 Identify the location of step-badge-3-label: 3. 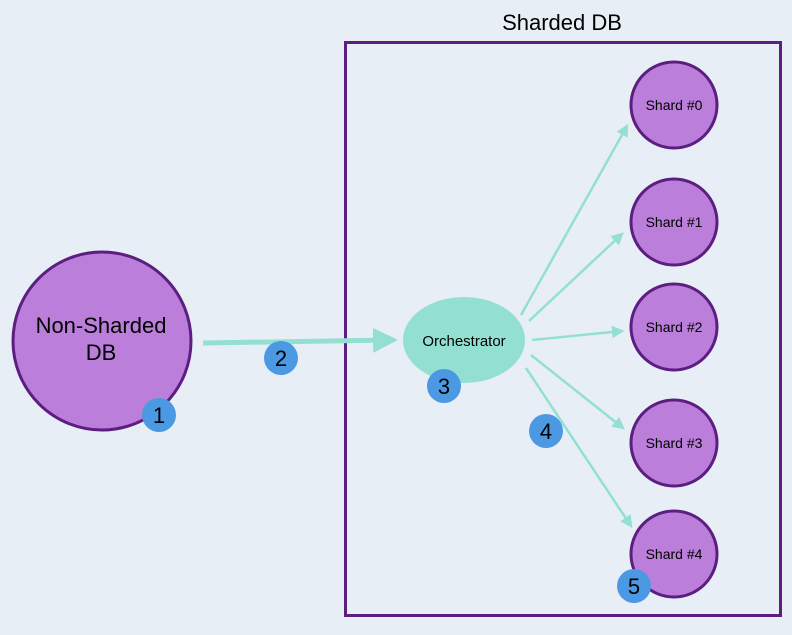
(444, 386).